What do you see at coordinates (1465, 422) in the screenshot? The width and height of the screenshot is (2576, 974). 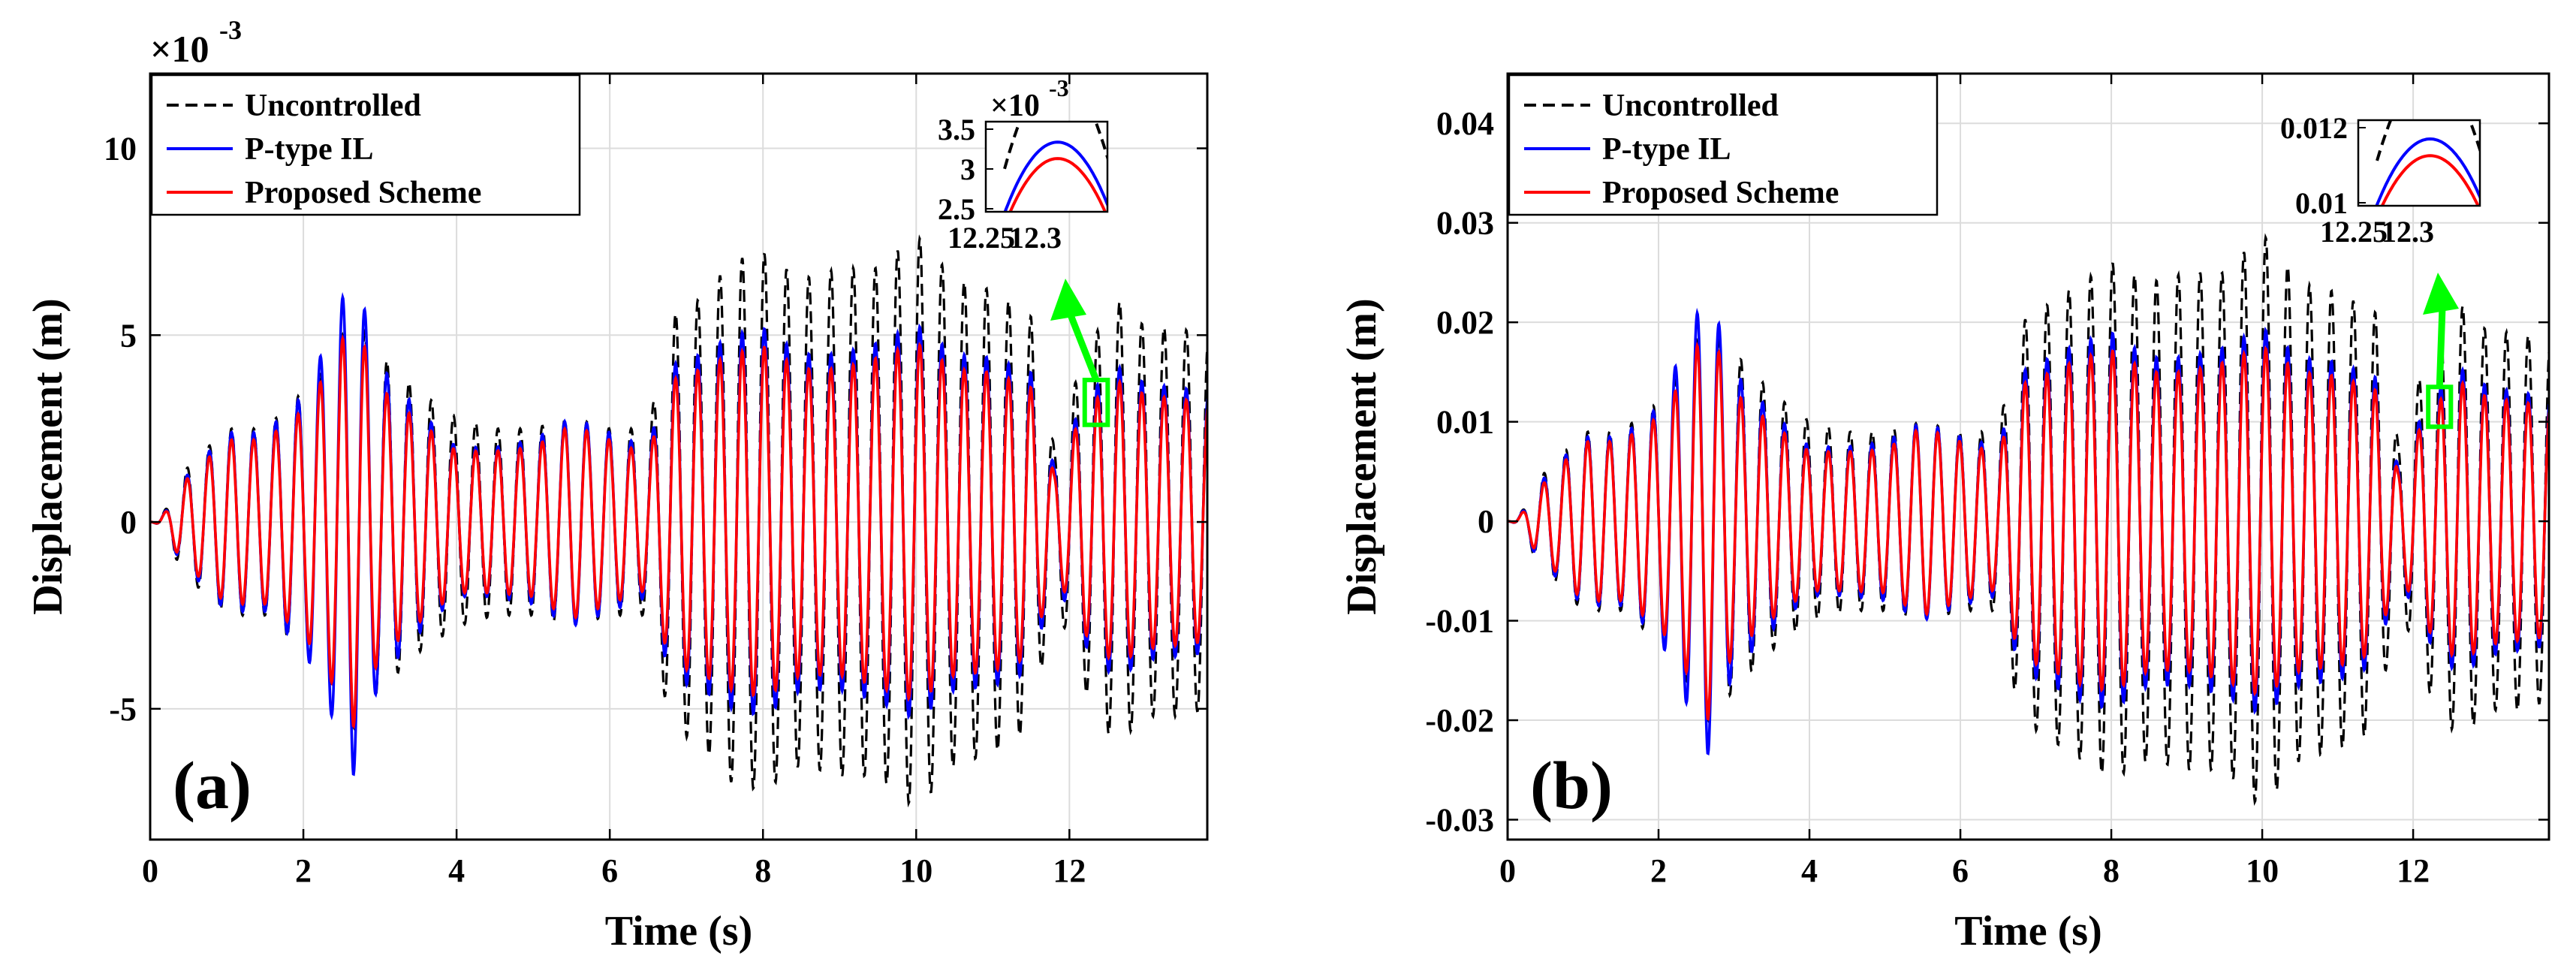 I see `y-tick-label: 0.01` at bounding box center [1465, 422].